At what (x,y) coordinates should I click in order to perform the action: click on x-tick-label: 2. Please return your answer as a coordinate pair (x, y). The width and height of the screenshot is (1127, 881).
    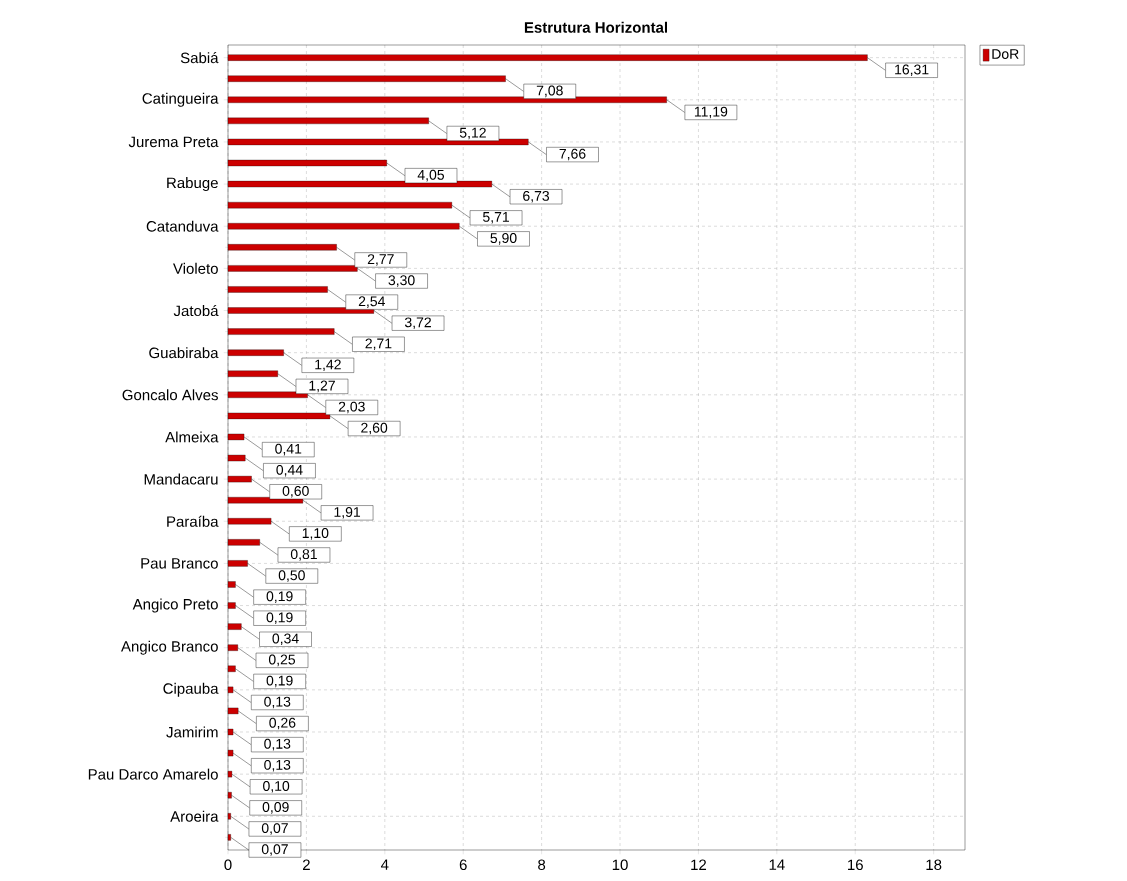
    Looking at the image, I should click on (306, 864).